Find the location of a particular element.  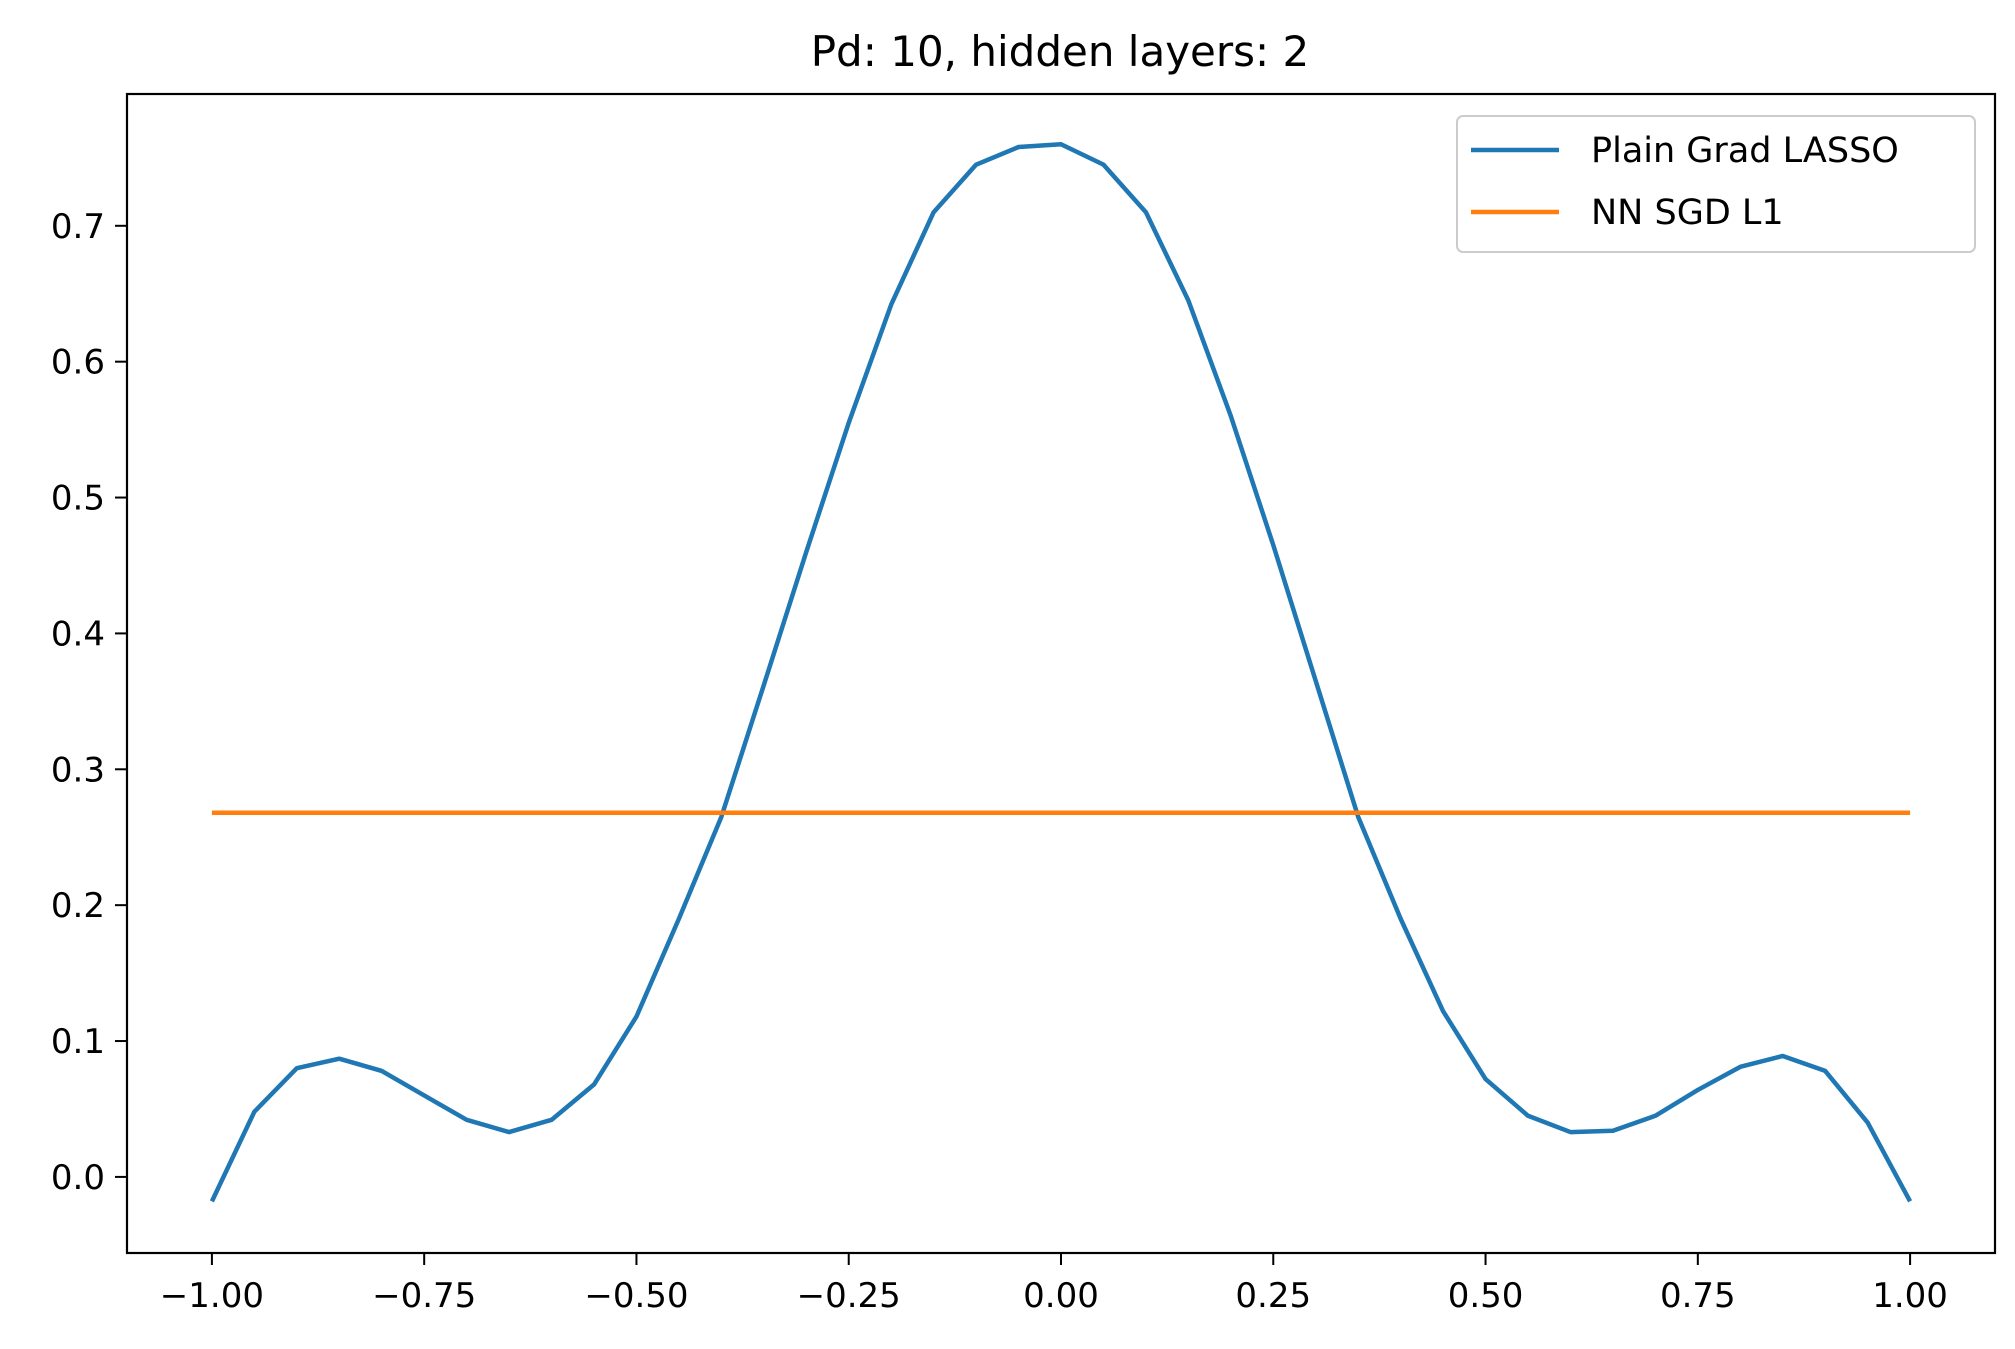

x-tick-label: 0.25 is located at coordinates (1273, 1296).